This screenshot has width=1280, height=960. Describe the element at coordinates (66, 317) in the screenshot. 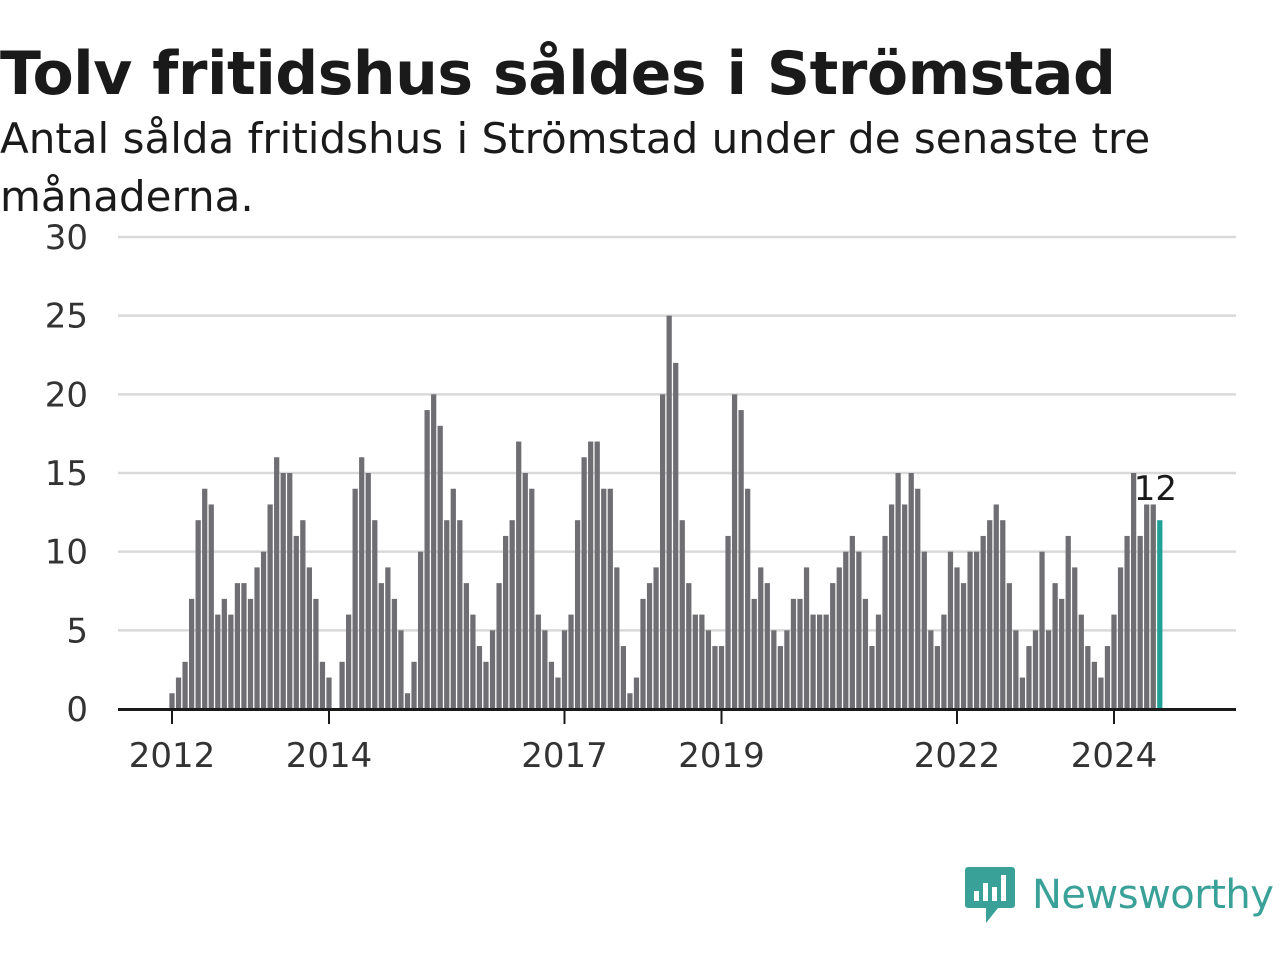

I see `y-tick-label: 25` at that location.